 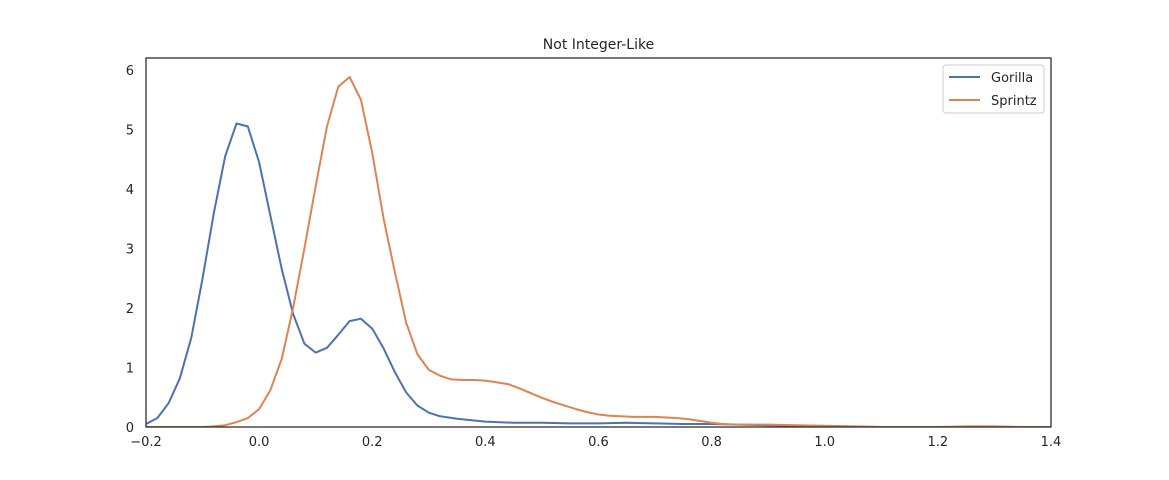 I want to click on x-tick-label: 0.6, so click(x=598, y=442).